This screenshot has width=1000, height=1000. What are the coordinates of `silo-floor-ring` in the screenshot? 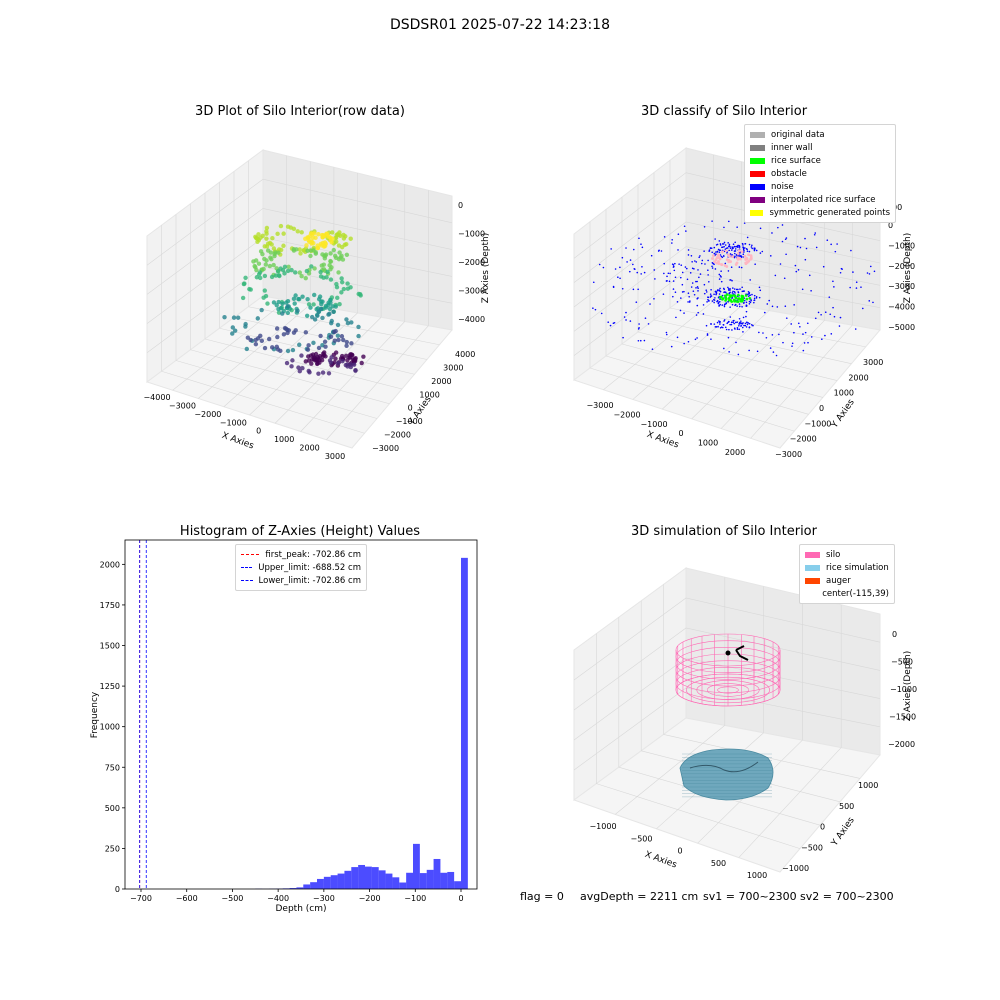 It's located at (728, 690).